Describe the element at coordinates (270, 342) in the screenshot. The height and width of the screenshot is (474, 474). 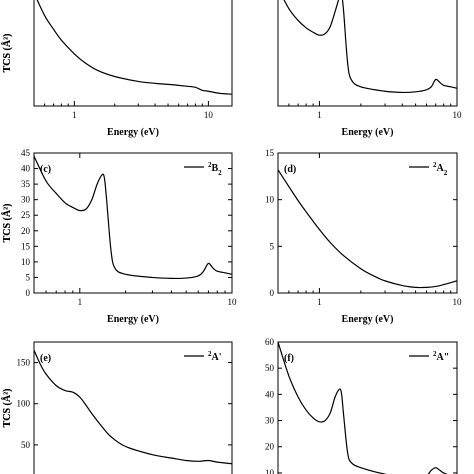
I see `y-tick-label-f-60: 60` at that location.